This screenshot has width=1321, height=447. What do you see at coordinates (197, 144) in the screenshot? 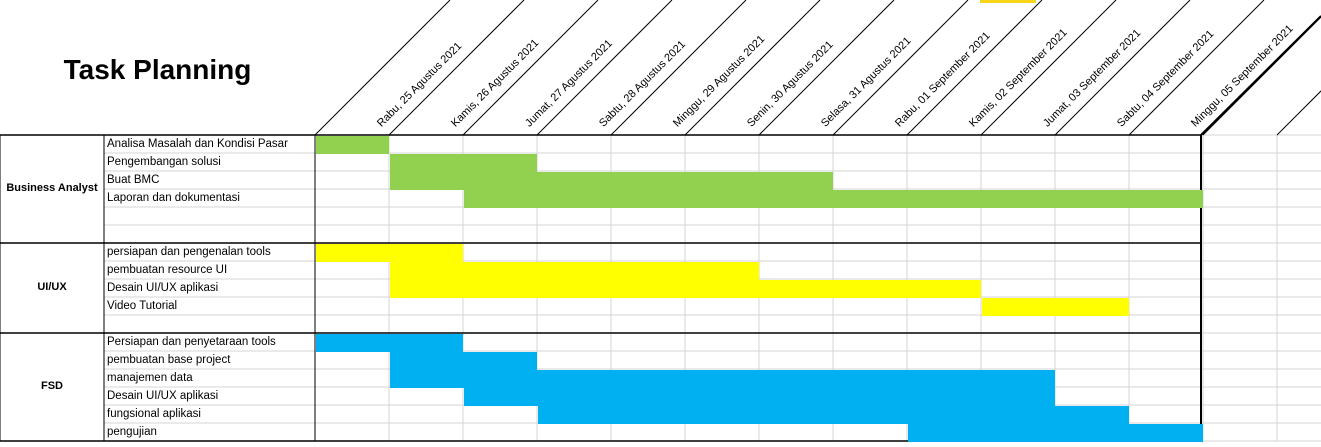
I see `task-label: Analisa Masalah dan Kondisi Pasar` at bounding box center [197, 144].